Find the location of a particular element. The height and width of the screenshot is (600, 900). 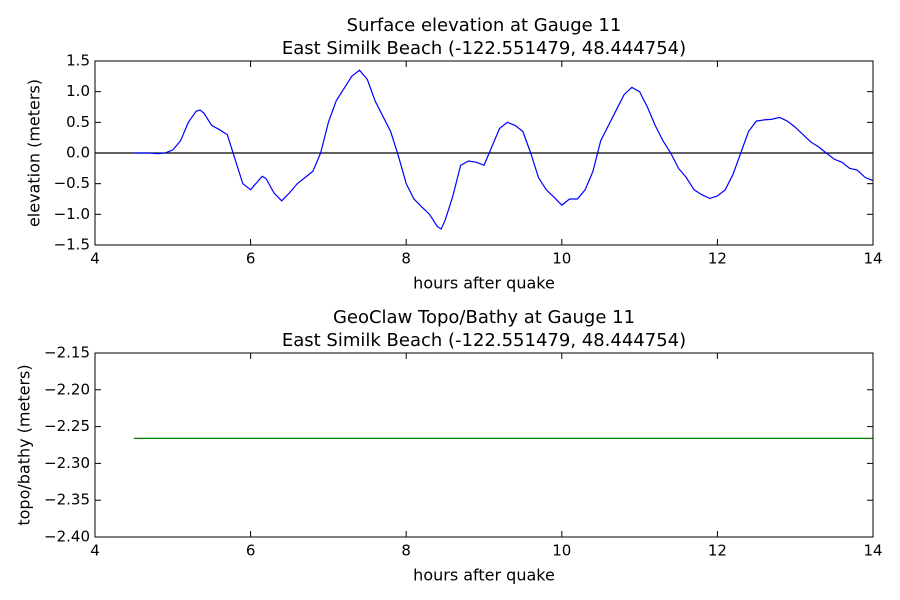

y-tick-label: −2.15 is located at coordinates (67, 353).